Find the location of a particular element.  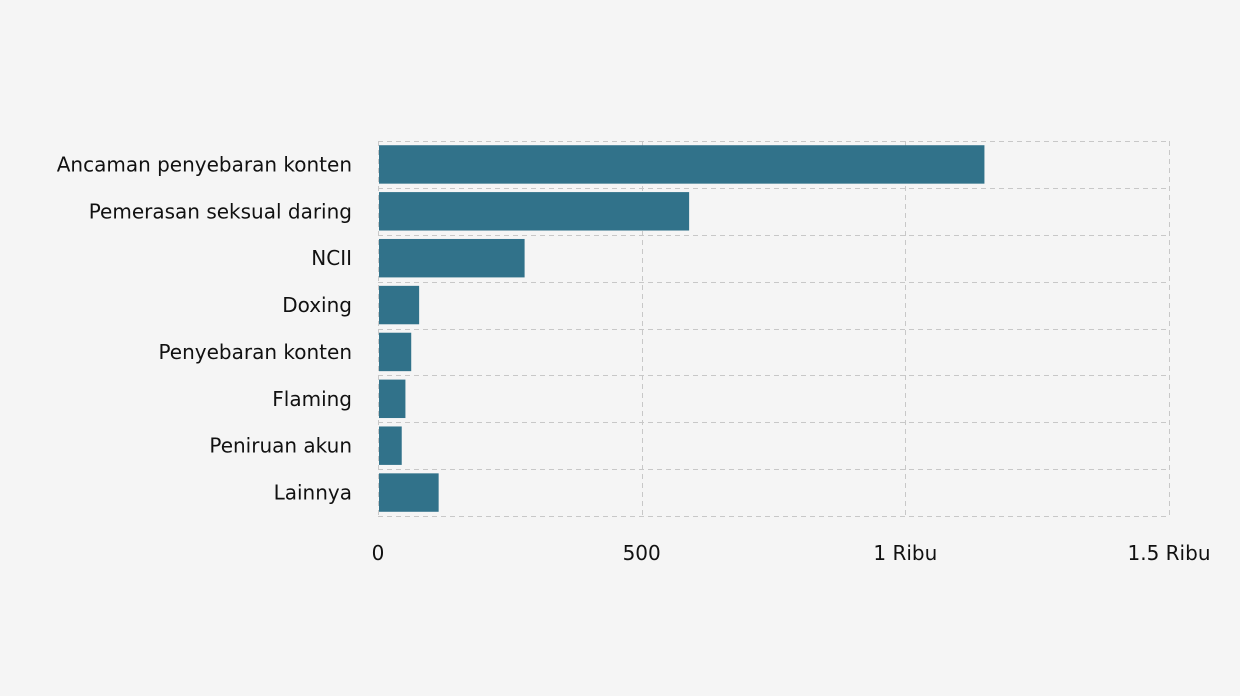

x-tick-label: 500 is located at coordinates (642, 553).